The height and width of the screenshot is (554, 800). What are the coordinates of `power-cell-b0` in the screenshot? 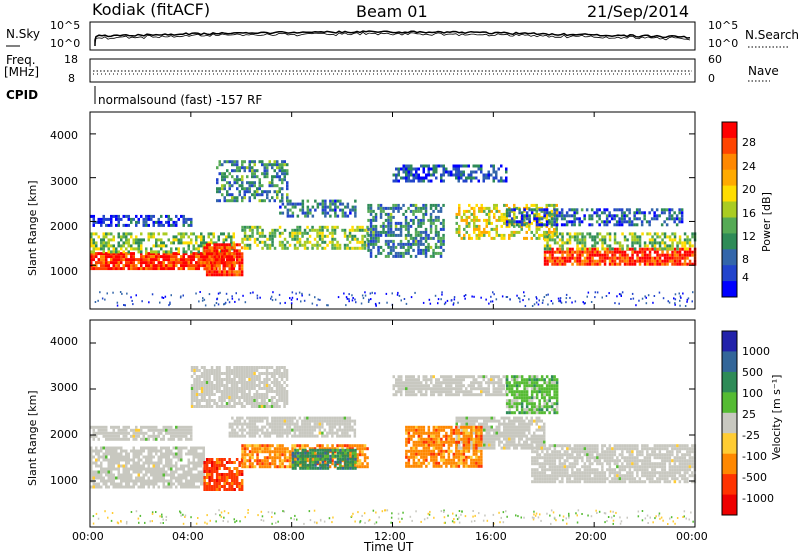 It's located at (151, 266).